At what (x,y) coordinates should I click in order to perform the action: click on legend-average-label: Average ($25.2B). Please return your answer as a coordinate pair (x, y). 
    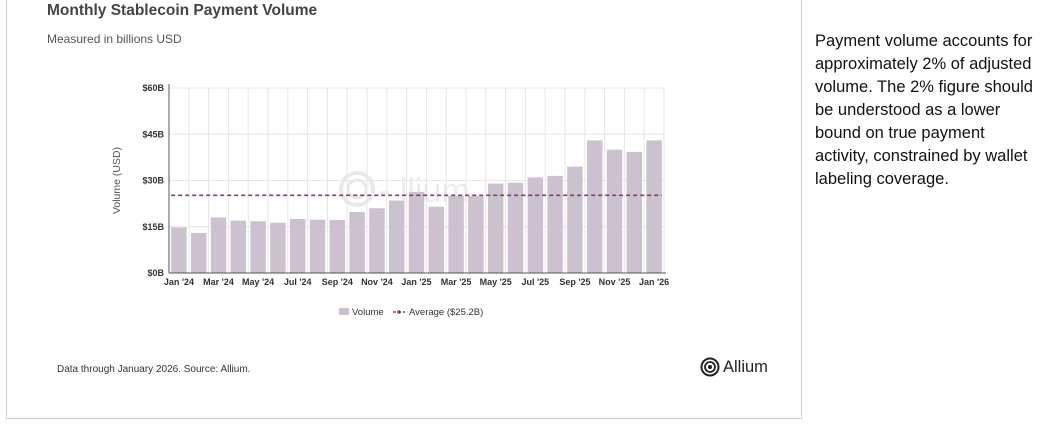
    Looking at the image, I should click on (446, 312).